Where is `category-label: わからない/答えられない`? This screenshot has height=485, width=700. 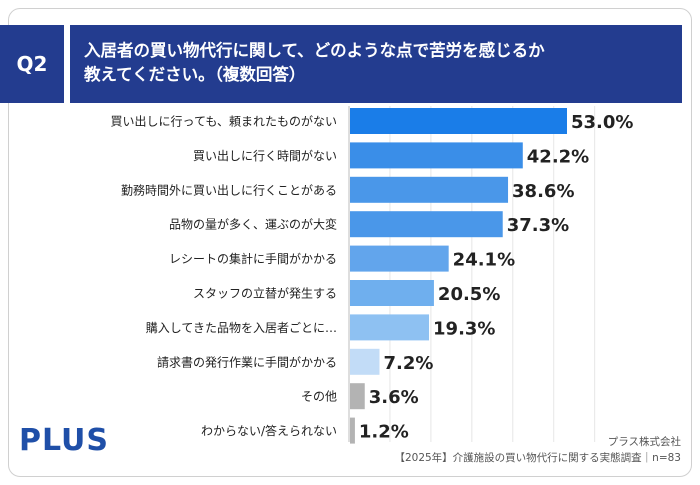
category-label: わからない/答えられない is located at coordinates (269, 430).